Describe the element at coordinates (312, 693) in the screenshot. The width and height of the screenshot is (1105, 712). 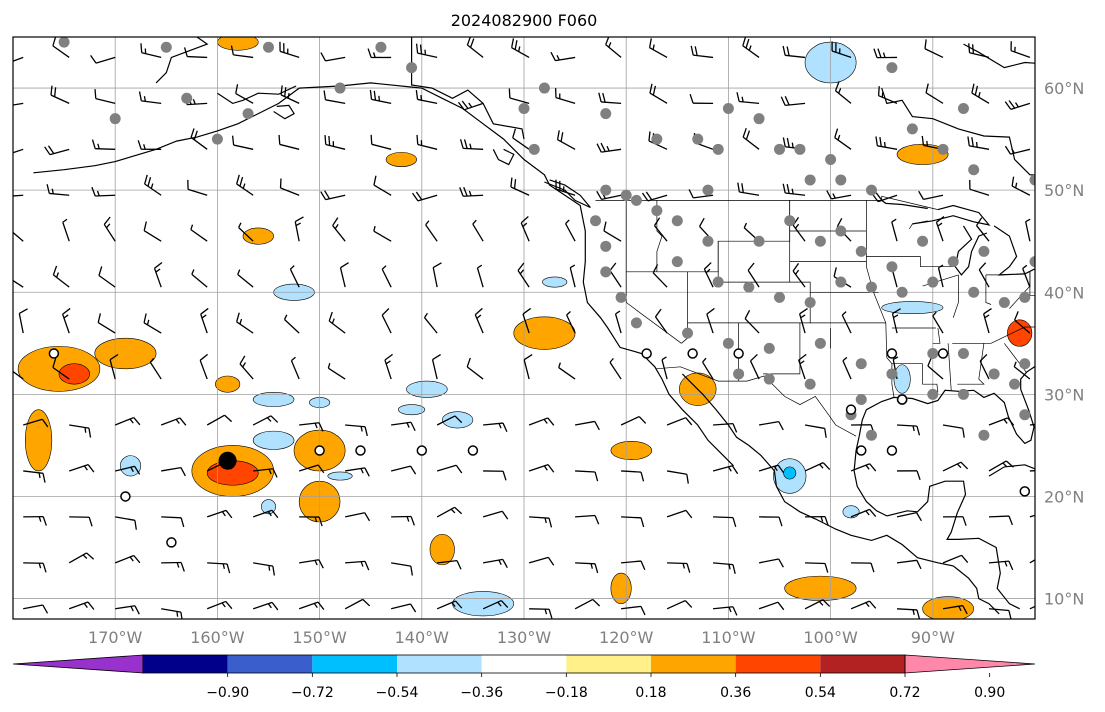
I see `colorbar-tick-label: −0.72` at that location.